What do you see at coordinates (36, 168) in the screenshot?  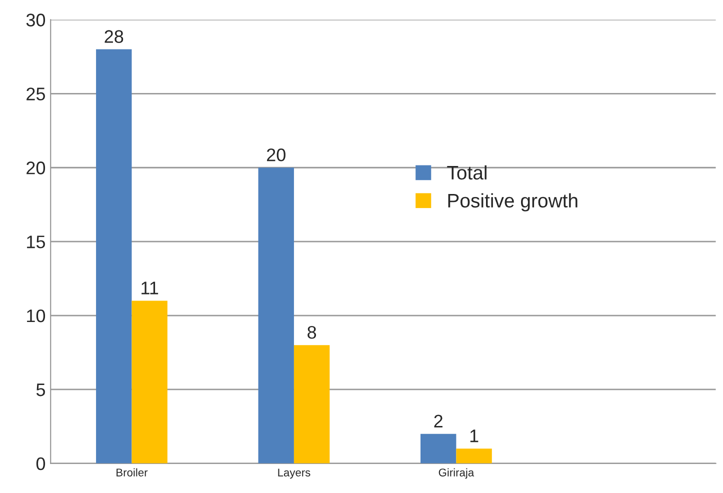 I see `y-tick-label: 20` at bounding box center [36, 168].